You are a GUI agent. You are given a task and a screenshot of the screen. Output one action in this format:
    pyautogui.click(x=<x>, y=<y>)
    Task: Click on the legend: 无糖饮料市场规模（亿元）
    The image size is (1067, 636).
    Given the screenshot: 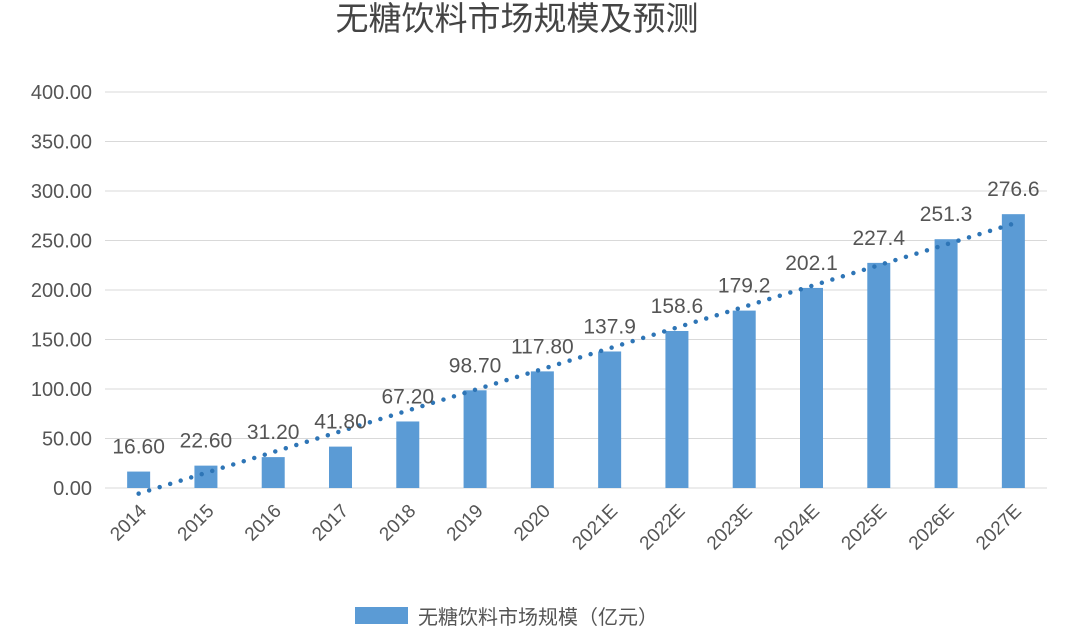 What is the action you would take?
    pyautogui.click(x=506, y=617)
    